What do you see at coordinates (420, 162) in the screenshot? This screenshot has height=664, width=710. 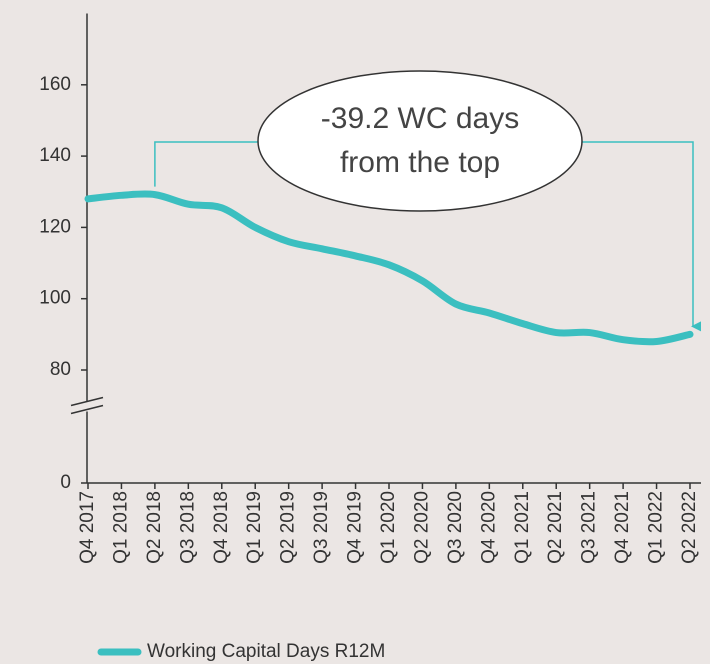 I see `annotation-text: from the top` at bounding box center [420, 162].